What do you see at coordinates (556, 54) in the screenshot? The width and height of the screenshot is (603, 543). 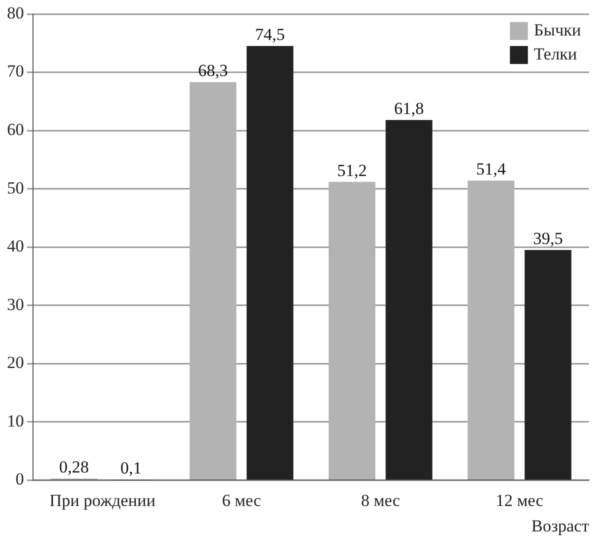 I see `legend-label: Телки` at bounding box center [556, 54].